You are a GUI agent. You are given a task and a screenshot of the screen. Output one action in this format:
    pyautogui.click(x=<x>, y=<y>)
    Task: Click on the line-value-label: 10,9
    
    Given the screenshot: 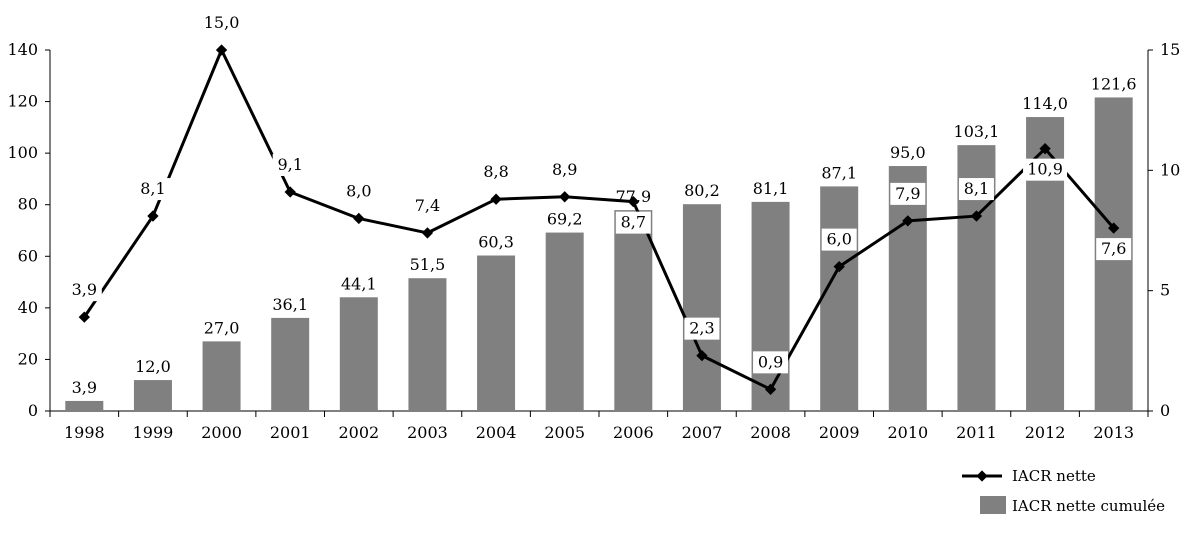 What is the action you would take?
    pyautogui.click(x=1045, y=169)
    